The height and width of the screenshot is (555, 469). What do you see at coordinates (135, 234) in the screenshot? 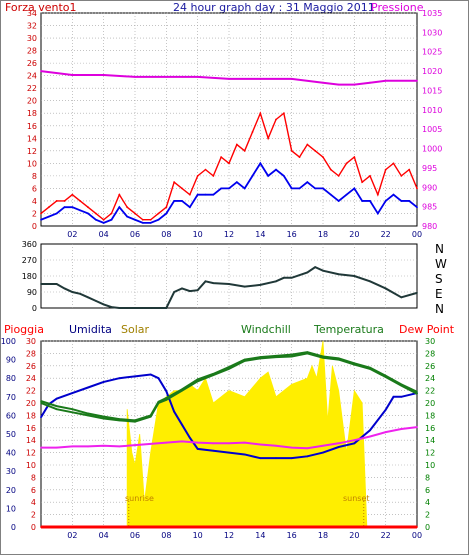
I see `wind-x-tick-label: 06` at bounding box center [135, 234].